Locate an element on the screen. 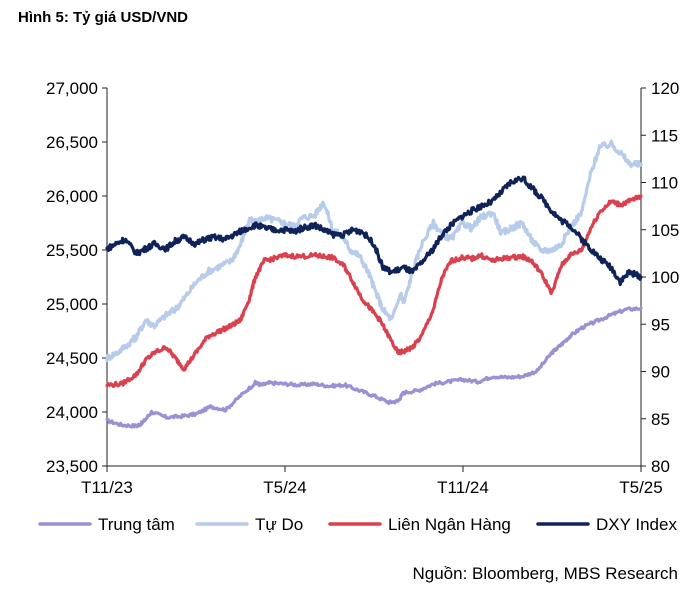 The image size is (700, 597). legend-label-trung-tam: Trung tâm is located at coordinates (136, 524).